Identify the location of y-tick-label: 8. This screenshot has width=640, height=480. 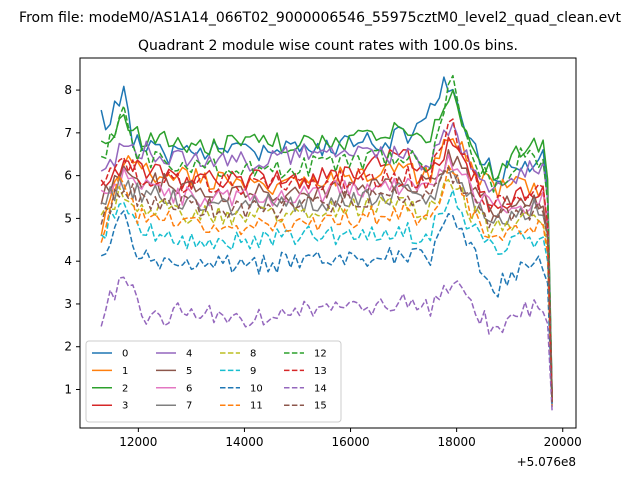
(68, 90).